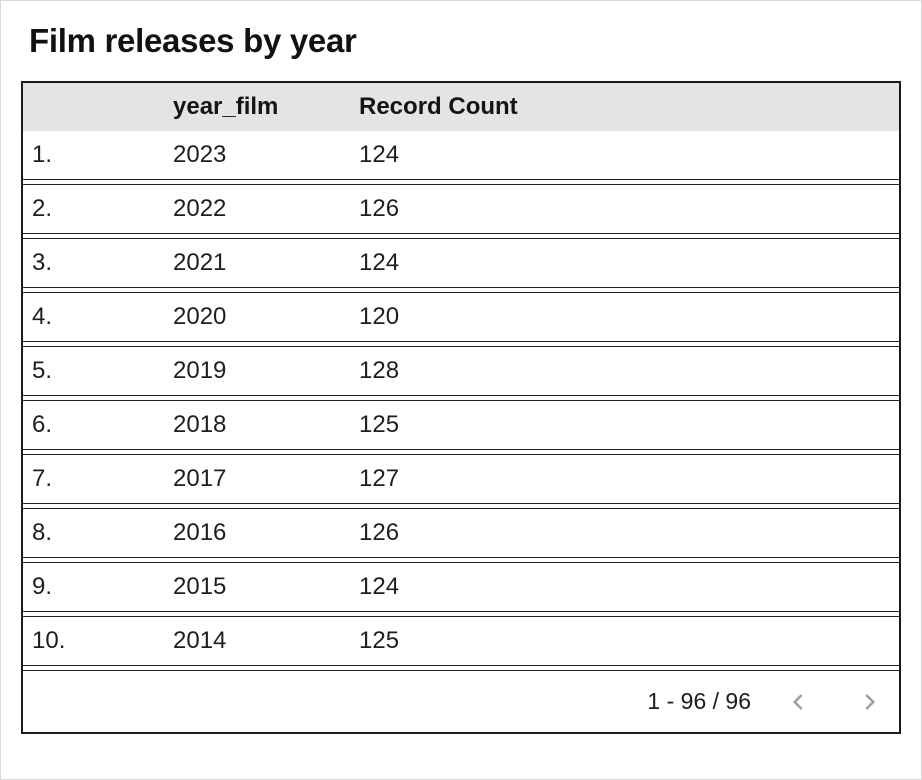 The height and width of the screenshot is (780, 922). Describe the element at coordinates (200, 154) in the screenshot. I see `year-film-cell: 2023` at that location.